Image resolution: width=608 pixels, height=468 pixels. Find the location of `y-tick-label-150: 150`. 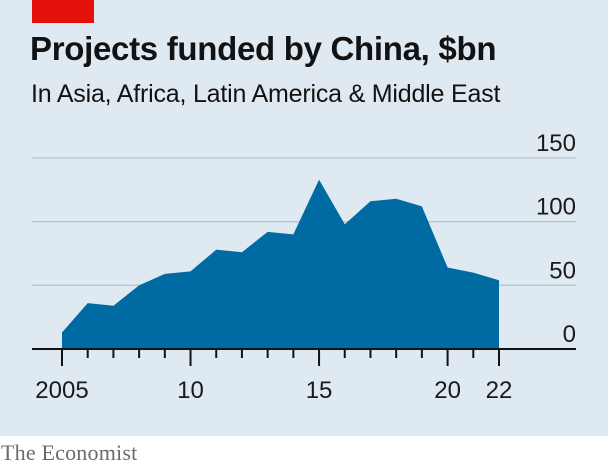

y-tick-label-150: 150 is located at coordinates (556, 143).